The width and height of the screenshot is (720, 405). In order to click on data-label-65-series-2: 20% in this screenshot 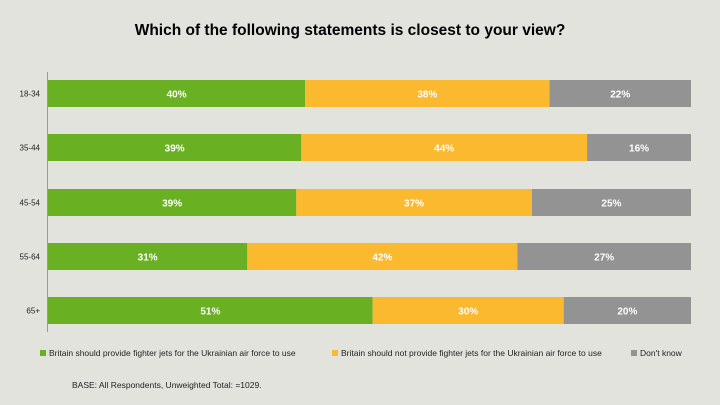, I will do `click(627, 312)`.